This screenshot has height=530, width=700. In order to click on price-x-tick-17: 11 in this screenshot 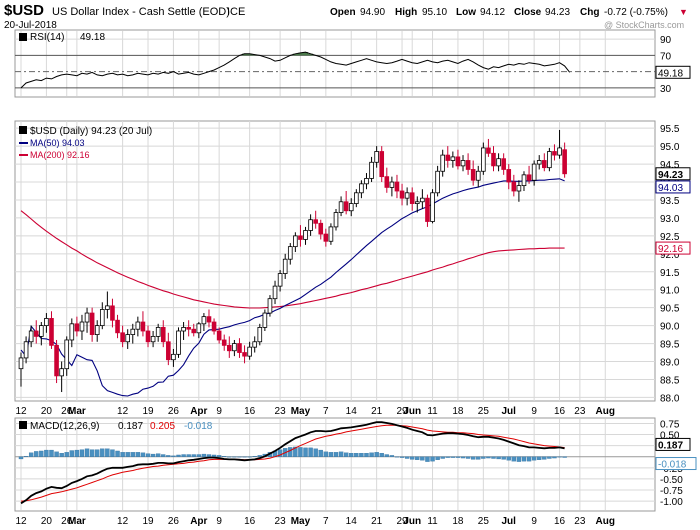, I will do `click(432, 411)`.